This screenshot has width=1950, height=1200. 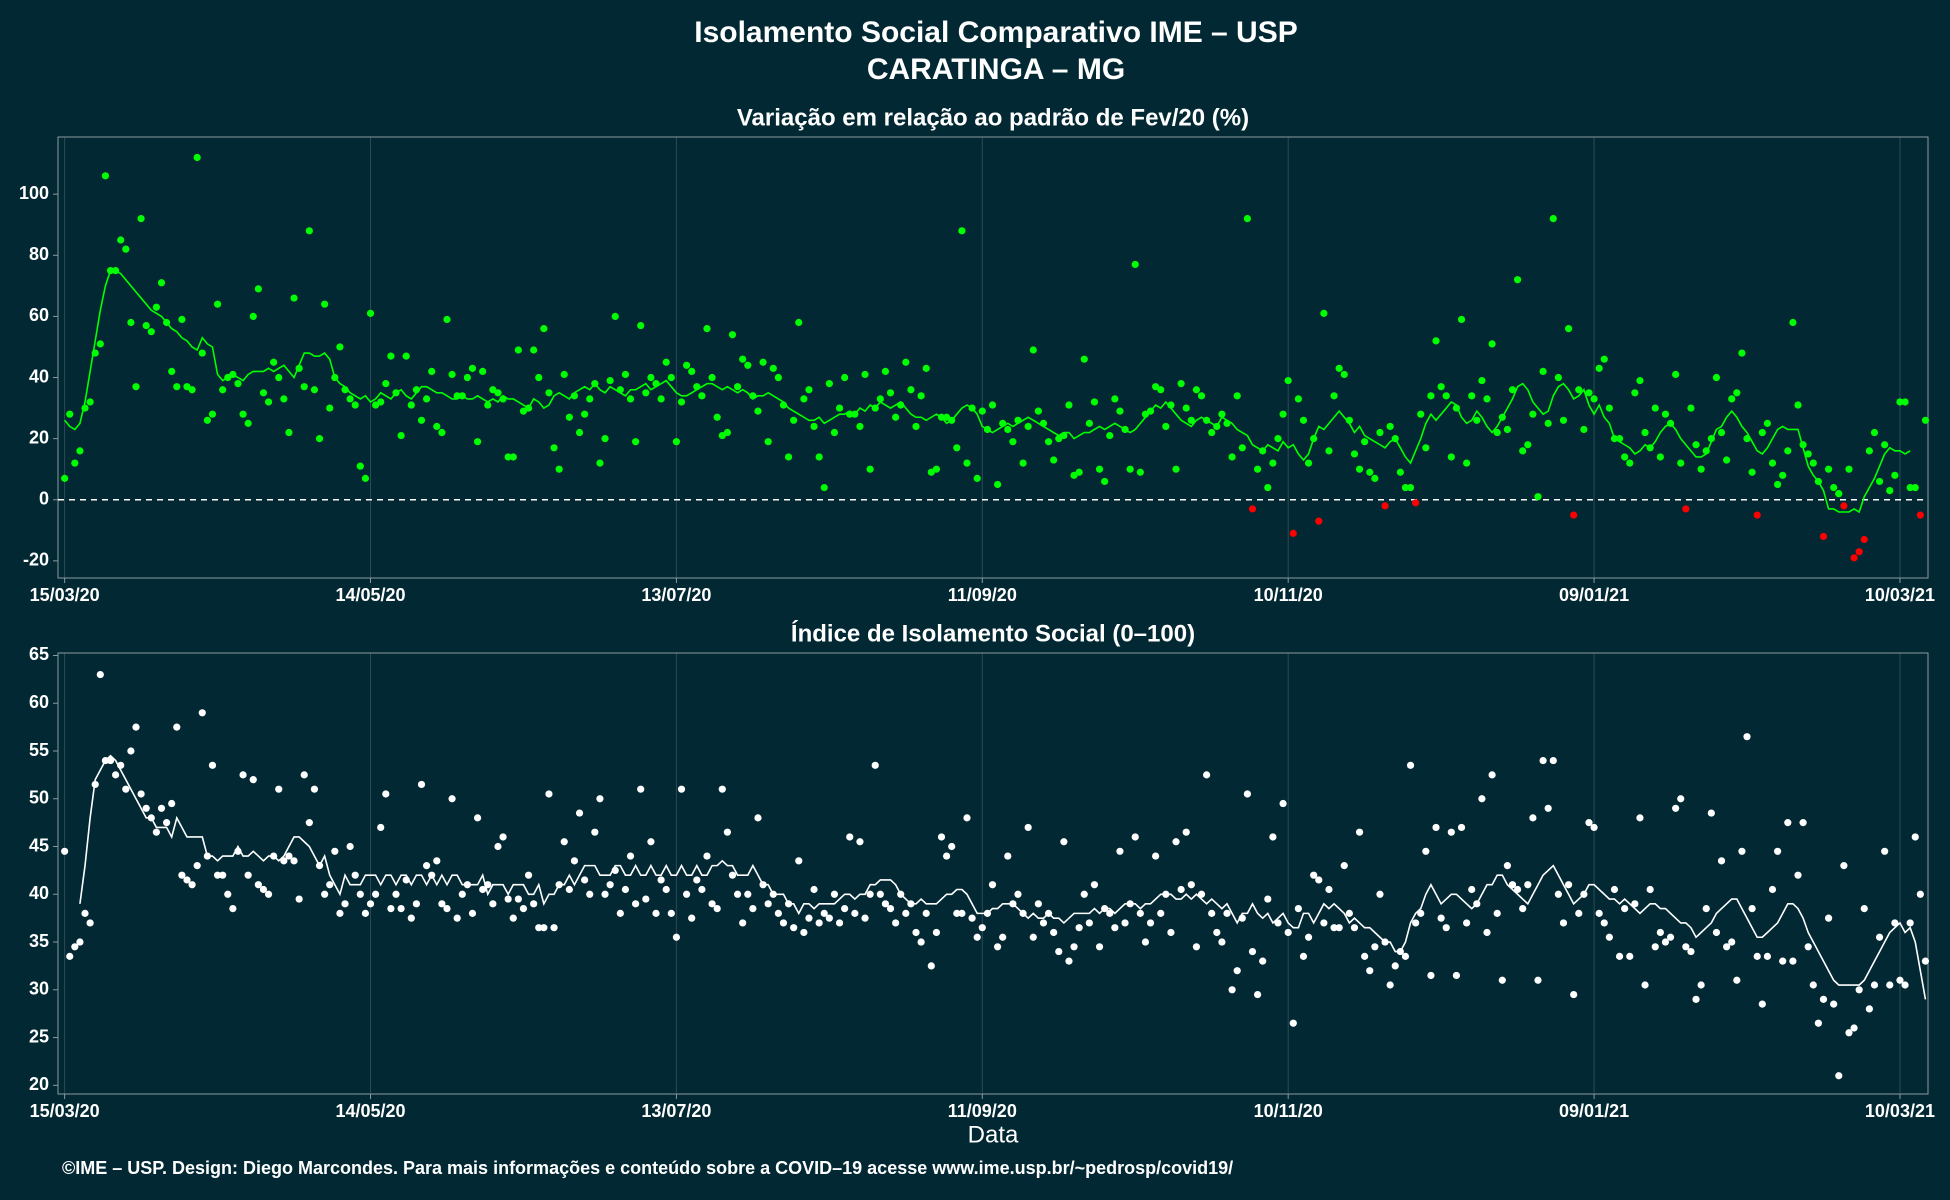 I want to click on y-tick-label: 60, so click(x=39, y=702).